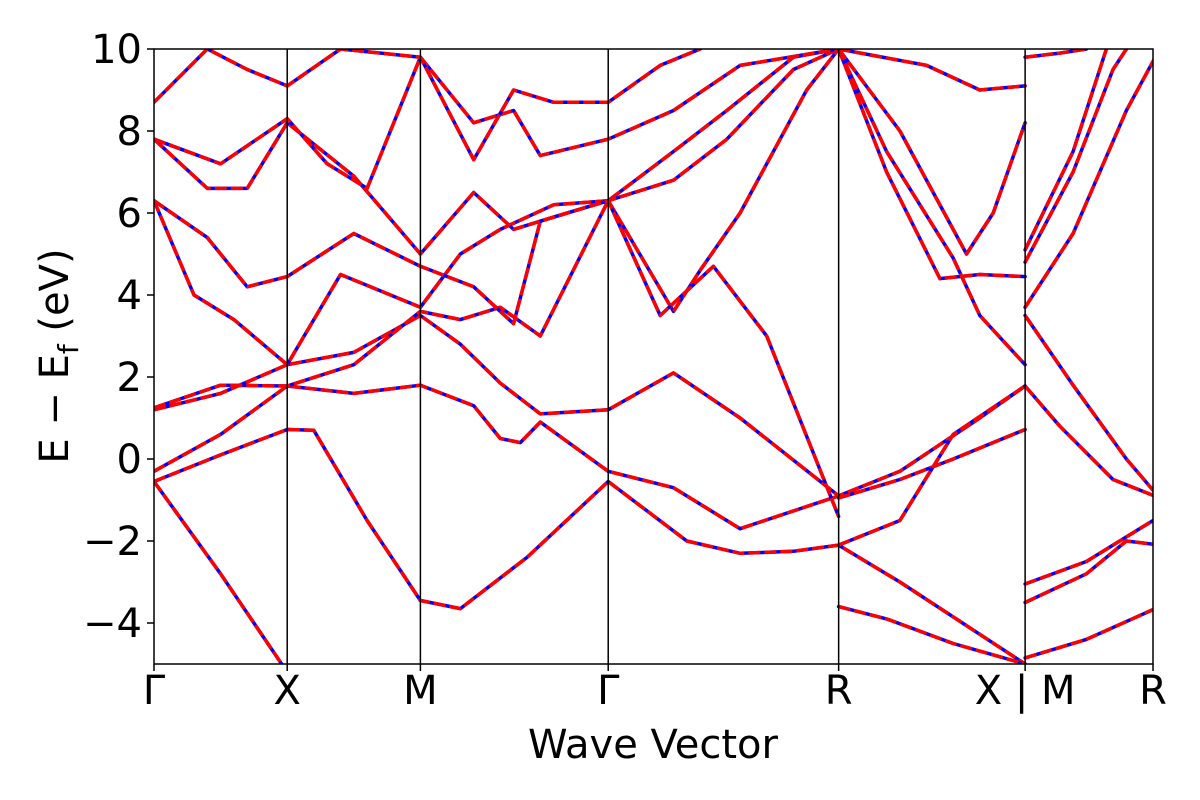  Describe the element at coordinates (932, 70) in the screenshot. I see `band-17-fit-line` at that location.